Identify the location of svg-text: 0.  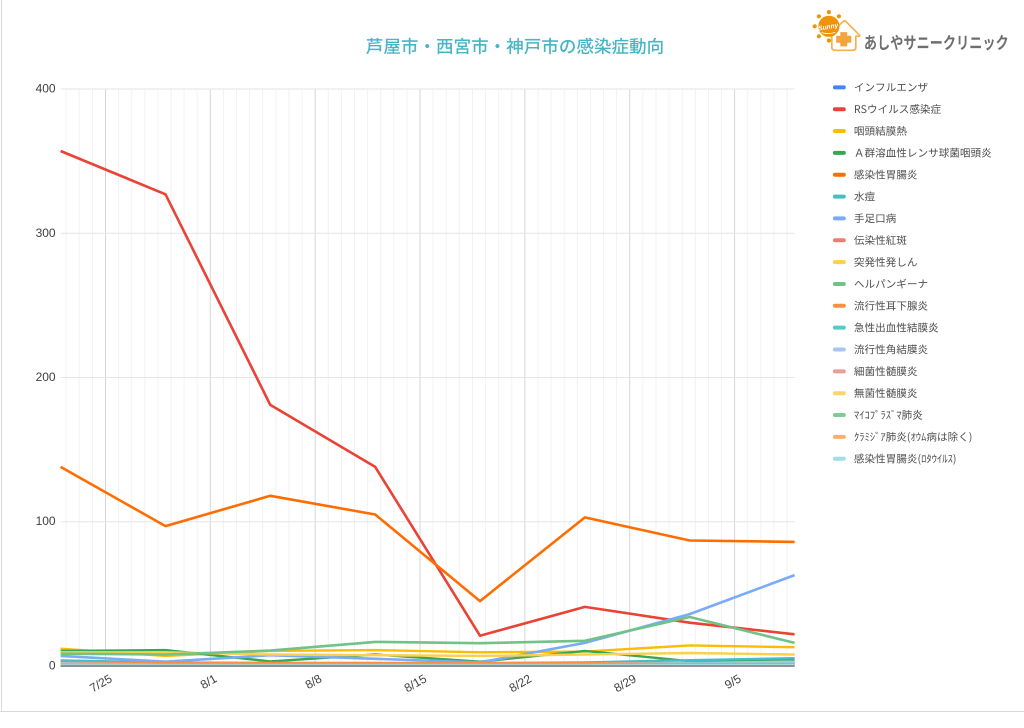
(52, 666).